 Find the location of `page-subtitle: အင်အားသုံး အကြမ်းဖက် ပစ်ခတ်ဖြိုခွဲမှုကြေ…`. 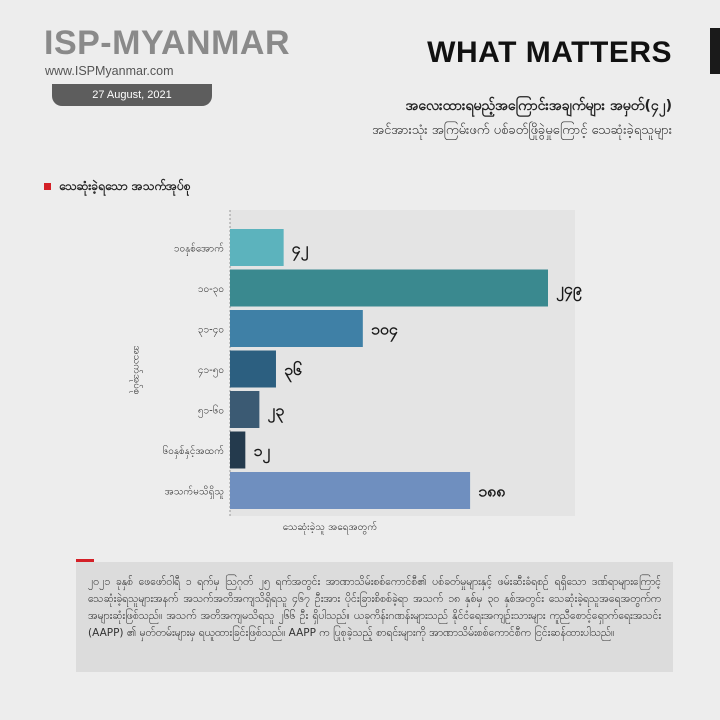

page-subtitle: အင်အားသုံး အကြမ်းဖက် ပစ်ခတ်ဖြိုခွဲမှုကြေ… is located at coordinates (522, 130).